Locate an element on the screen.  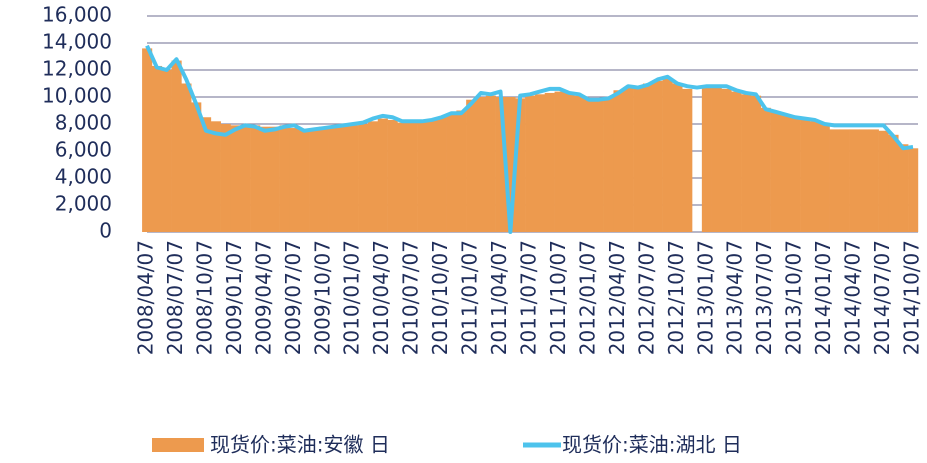
y-tick-label: 12,000 is located at coordinates (77, 69).